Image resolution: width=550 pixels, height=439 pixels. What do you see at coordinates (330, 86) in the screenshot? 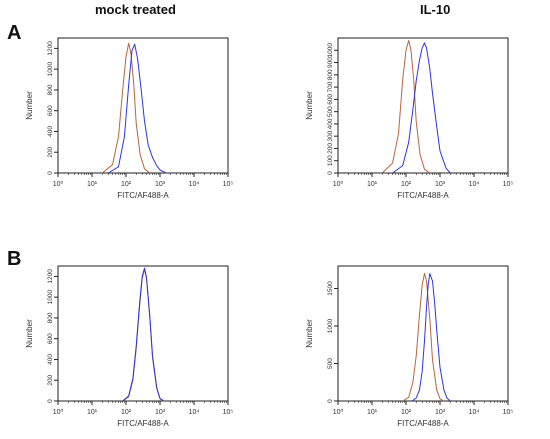
I see `y-tick-label: 700` at bounding box center [330, 86].